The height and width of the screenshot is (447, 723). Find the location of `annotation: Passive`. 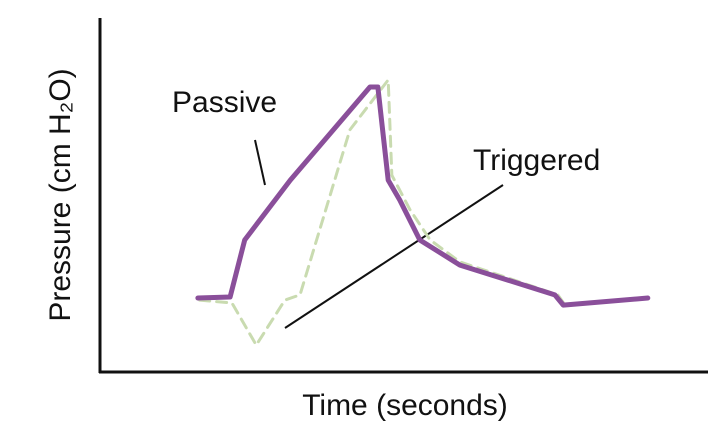

annotation: Passive is located at coordinates (224, 102).